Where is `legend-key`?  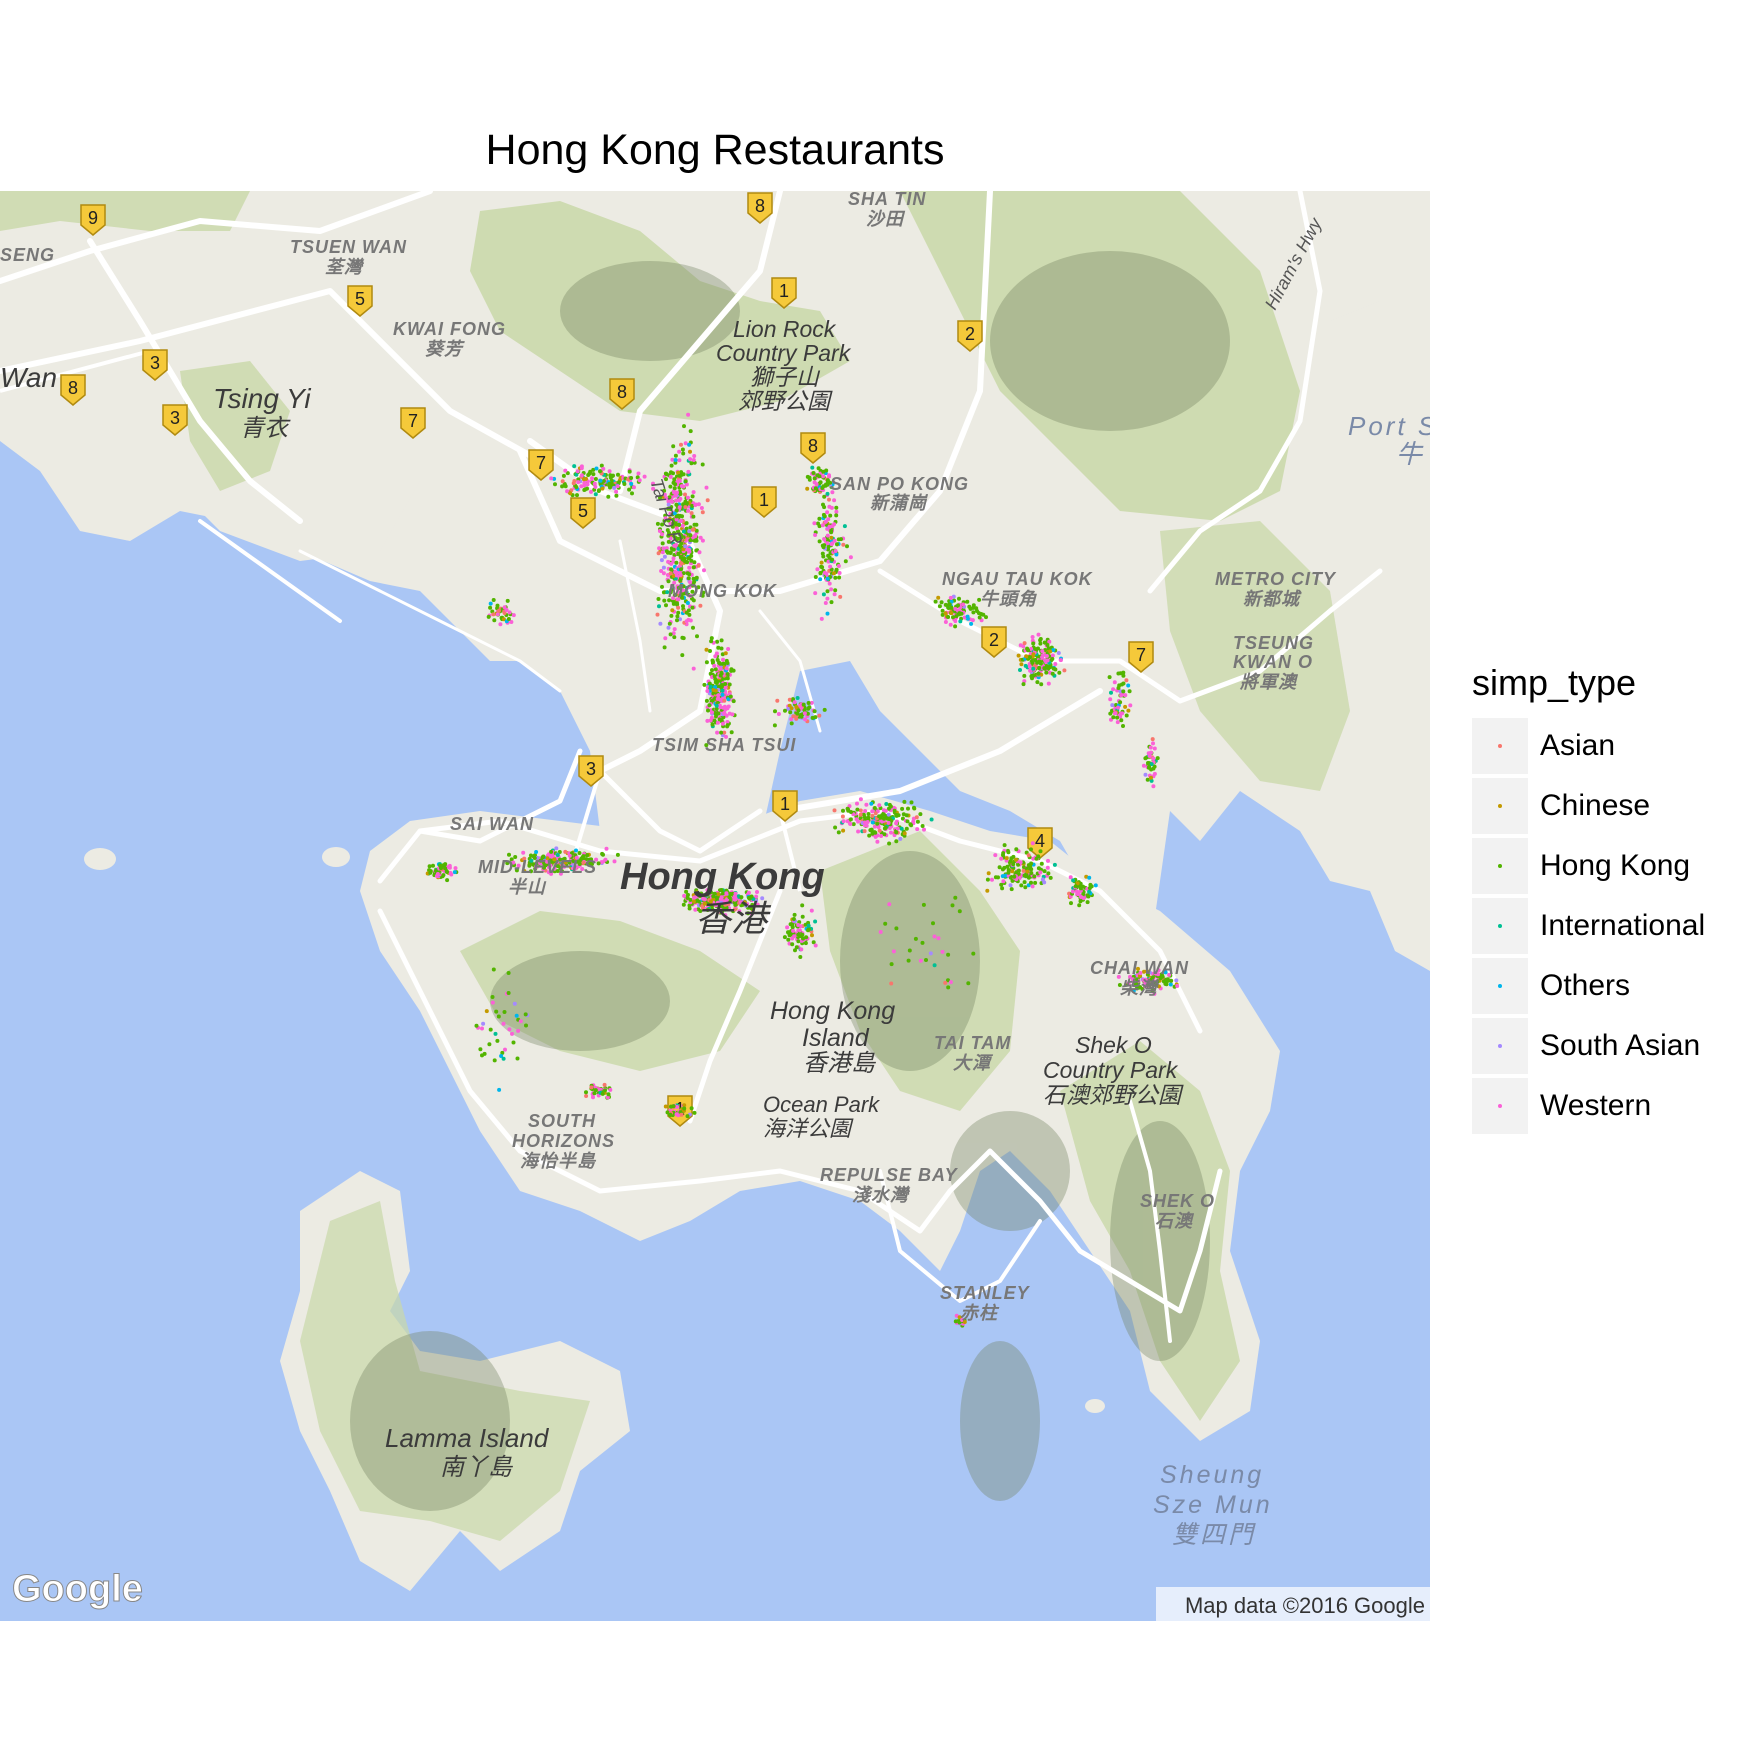 legend-key is located at coordinates (1500, 746).